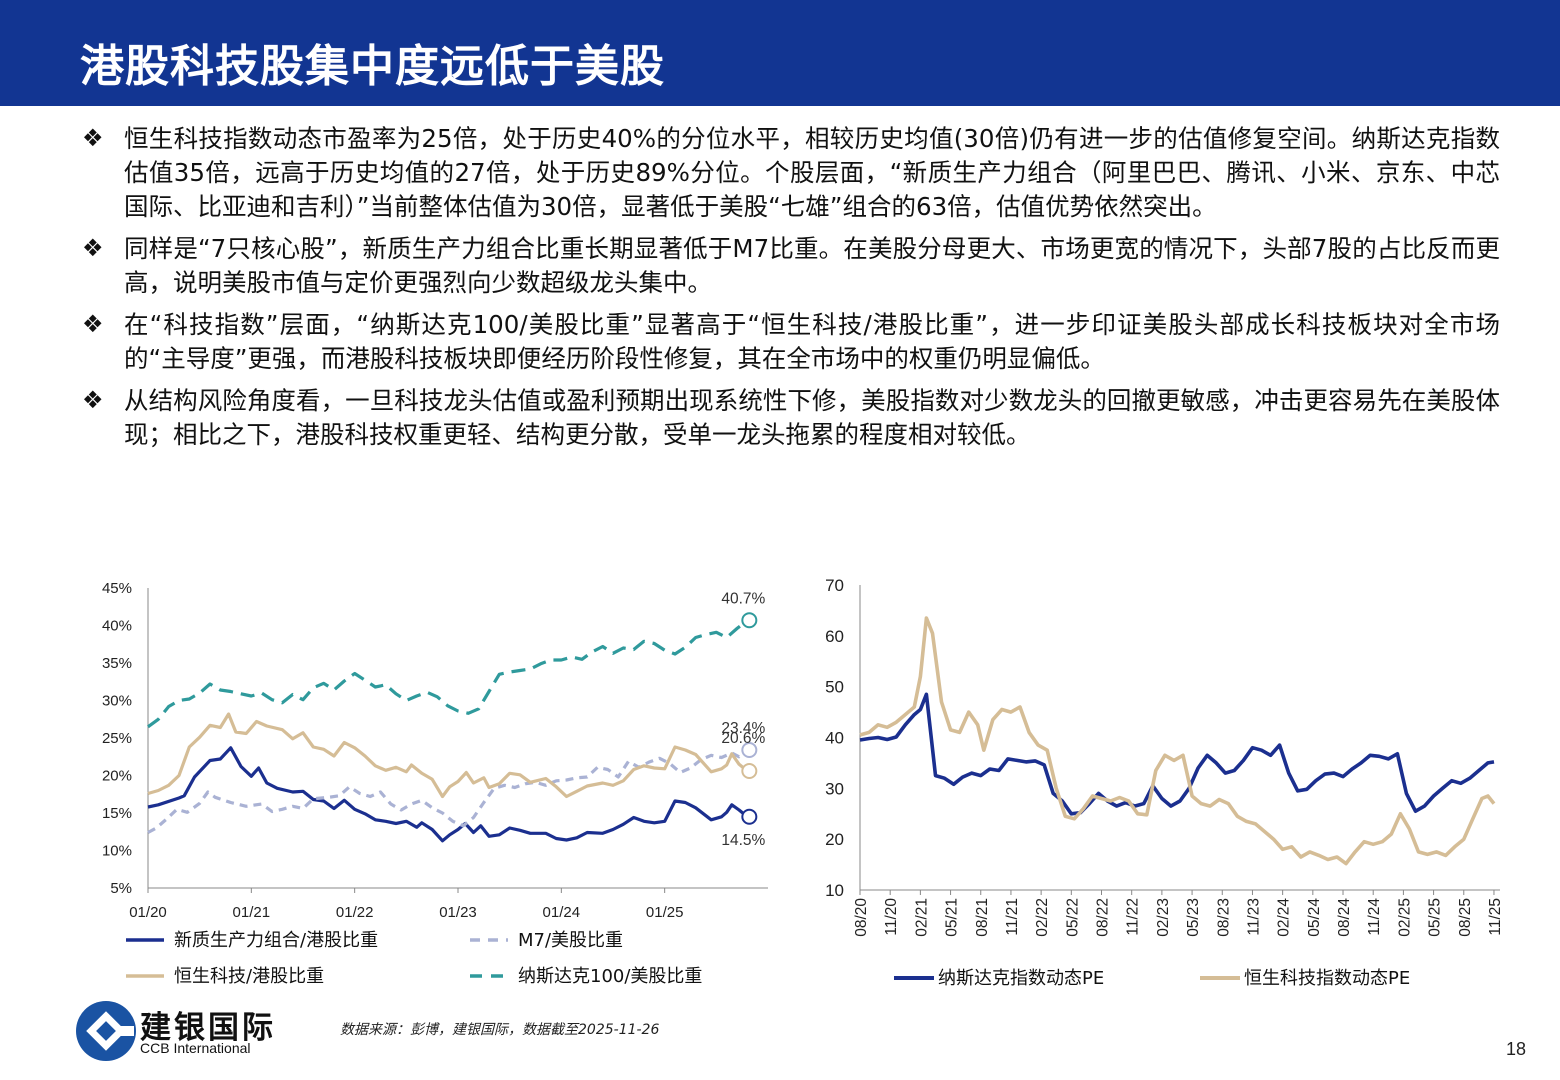 Image resolution: width=1560 pixels, height=1080 pixels. I want to click on page-title: 港股科技股集中度远低于美股, so click(372, 66).